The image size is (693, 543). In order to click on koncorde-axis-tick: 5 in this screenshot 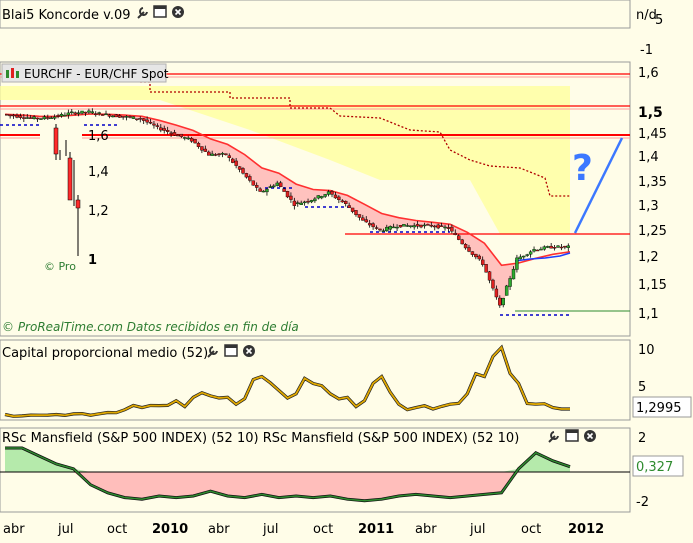, I will do `click(659, 20)`.